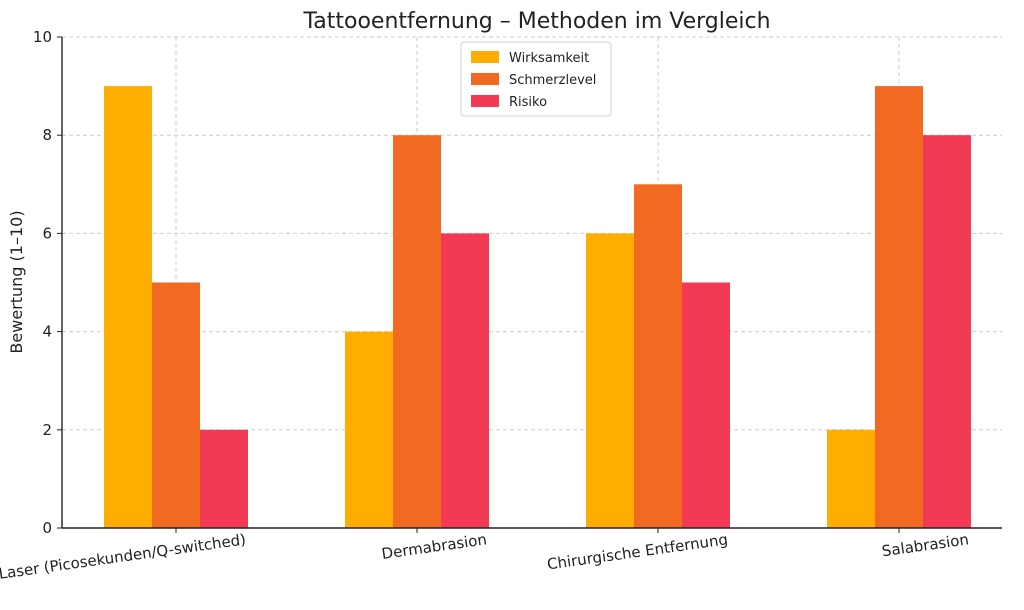 The image size is (1024, 610). What do you see at coordinates (42, 37) in the screenshot?
I see `y-tick-label: 10` at bounding box center [42, 37].